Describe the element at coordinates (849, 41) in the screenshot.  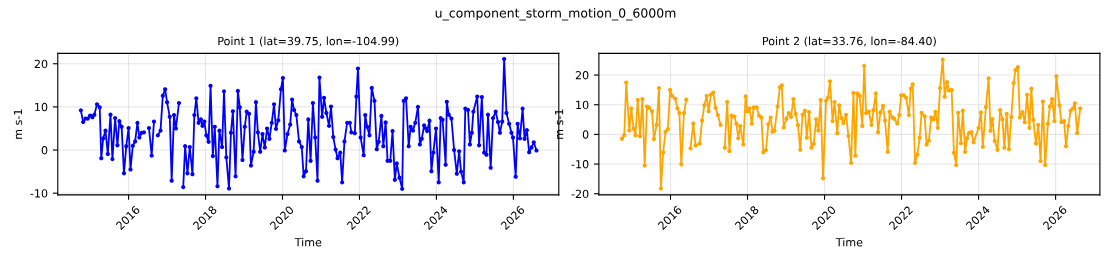
I see `chart-title: Point 2 (lat=33.76, lon=-84.40)` at that location.